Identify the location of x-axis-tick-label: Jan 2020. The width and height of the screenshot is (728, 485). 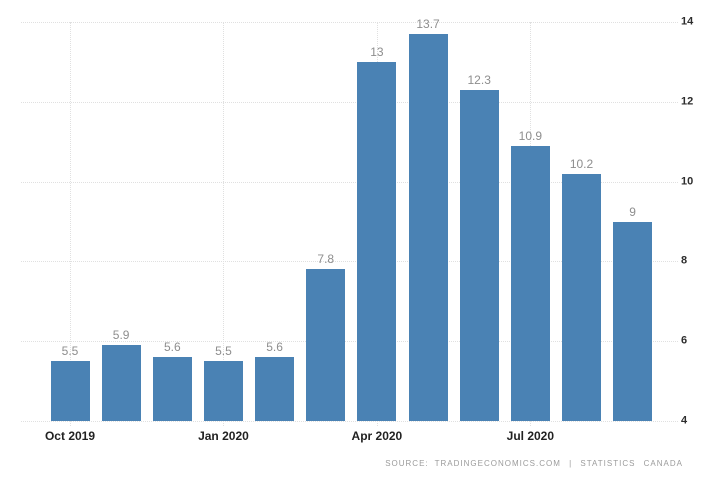
(223, 436).